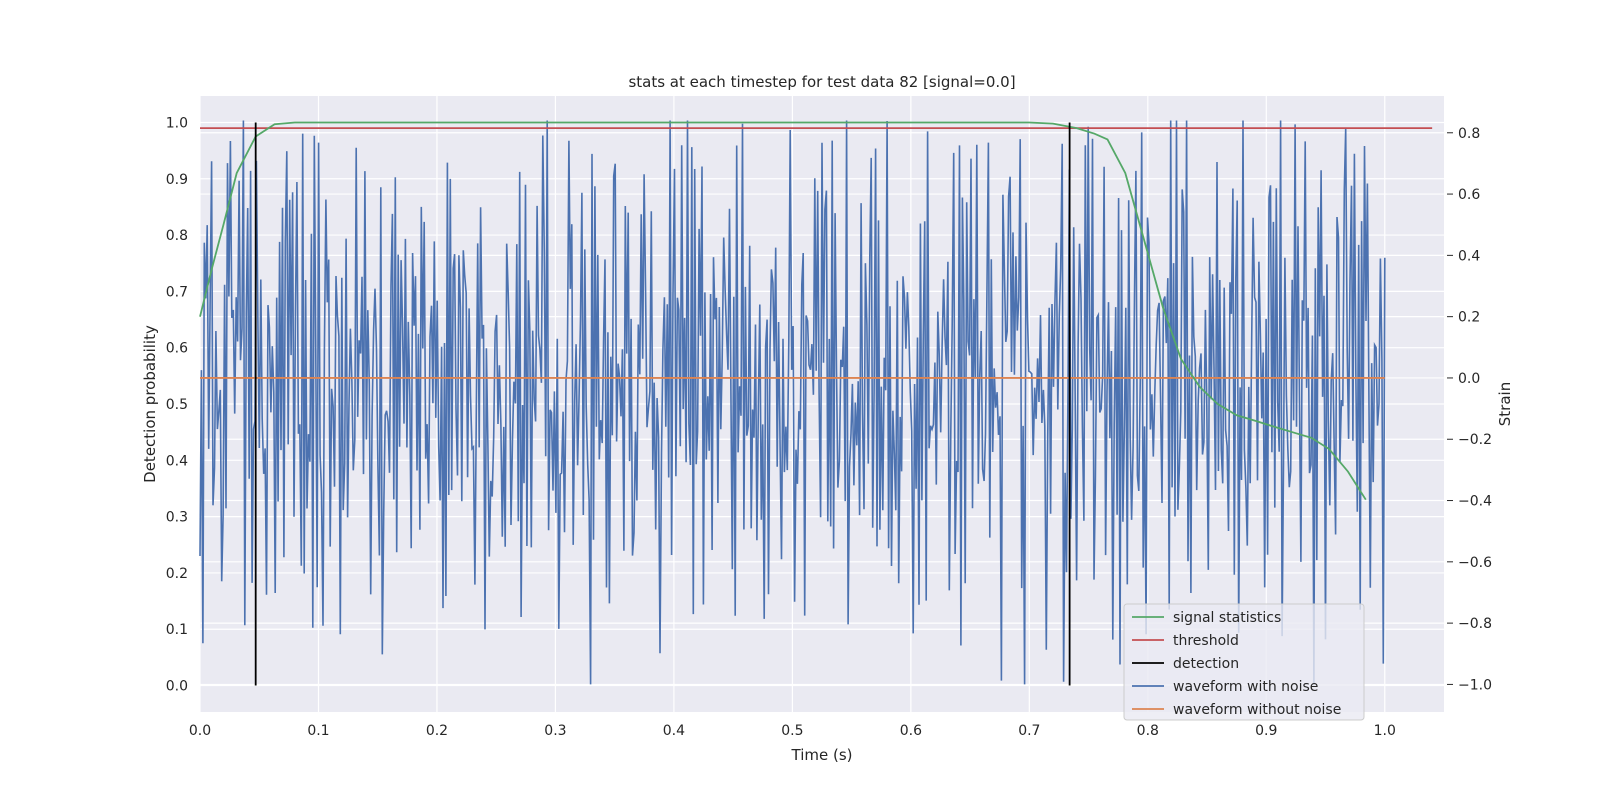 The width and height of the screenshot is (1600, 800). What do you see at coordinates (177, 349) in the screenshot?
I see `y-tick-label: 0.6` at bounding box center [177, 349].